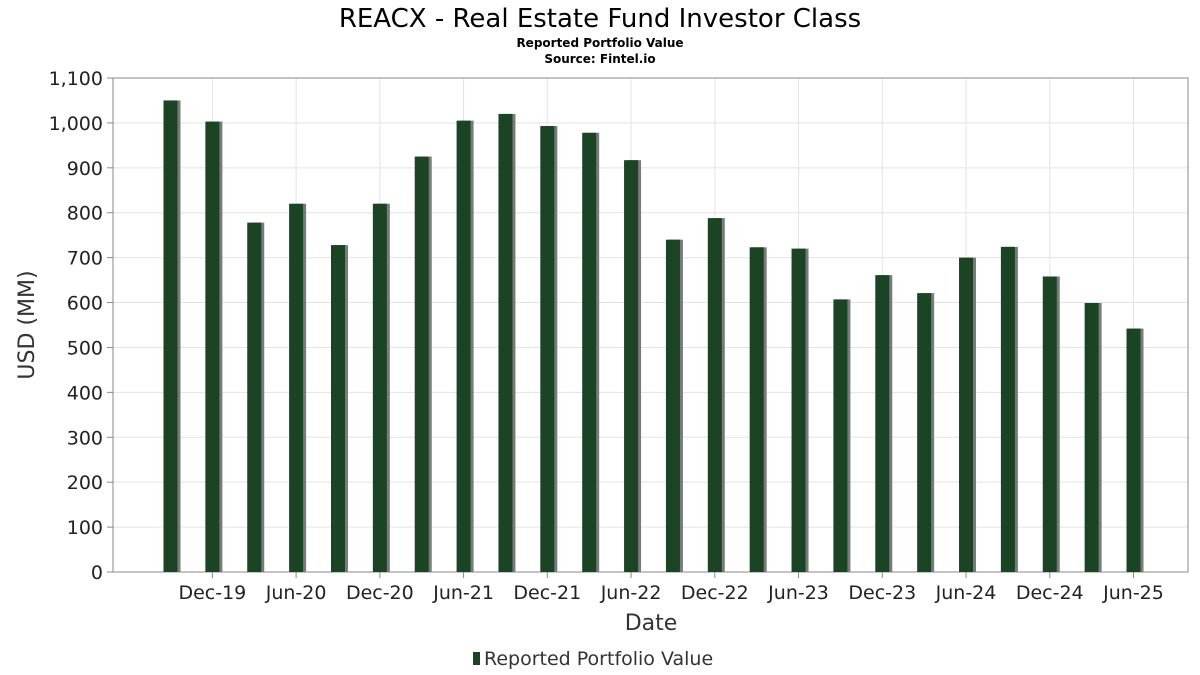  Describe the element at coordinates (76, 124) in the screenshot. I see `y-tick-label: 1,000` at that location.